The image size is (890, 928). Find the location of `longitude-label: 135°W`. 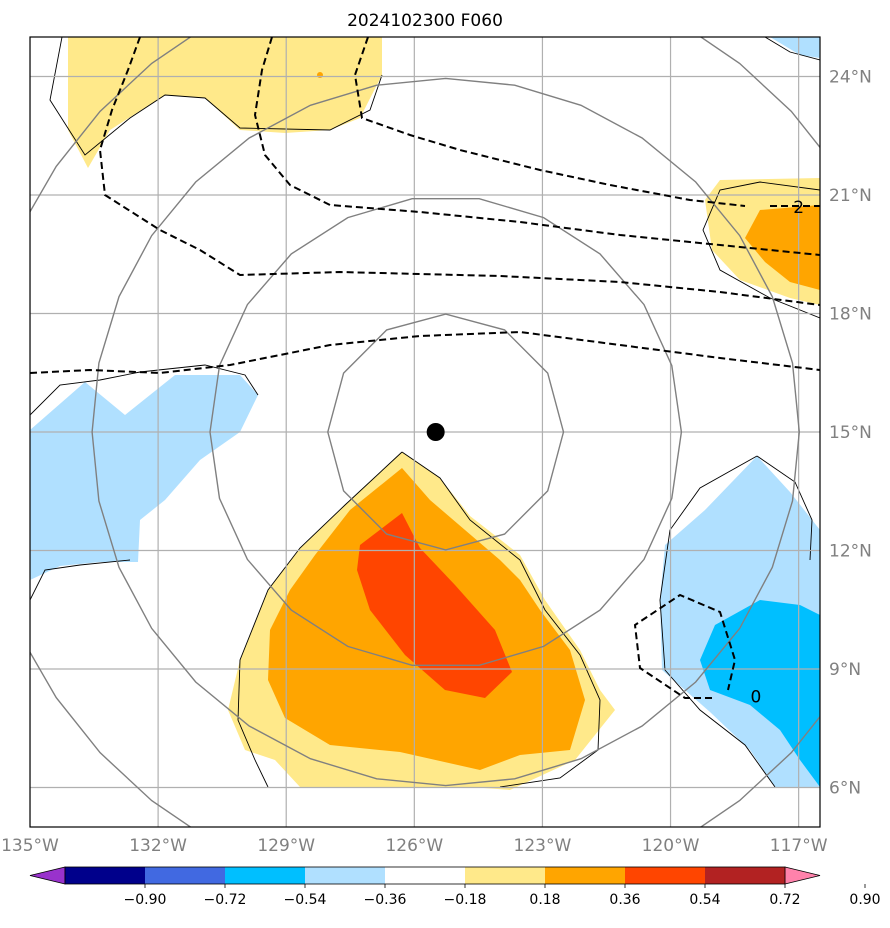

longitude-label: 135°W is located at coordinates (30, 846).